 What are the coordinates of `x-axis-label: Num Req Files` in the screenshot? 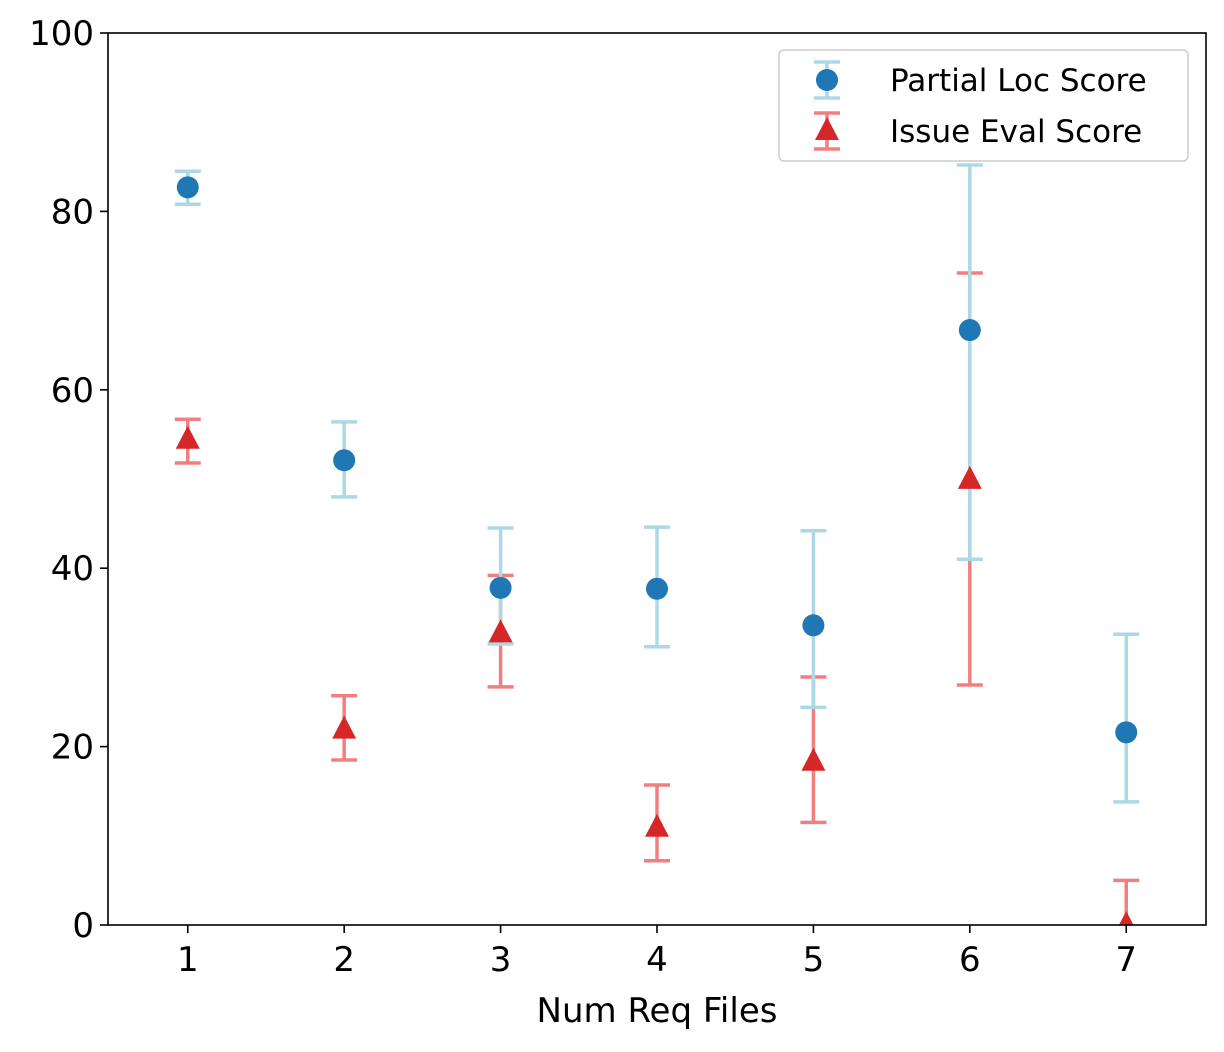 It's located at (657, 1011).